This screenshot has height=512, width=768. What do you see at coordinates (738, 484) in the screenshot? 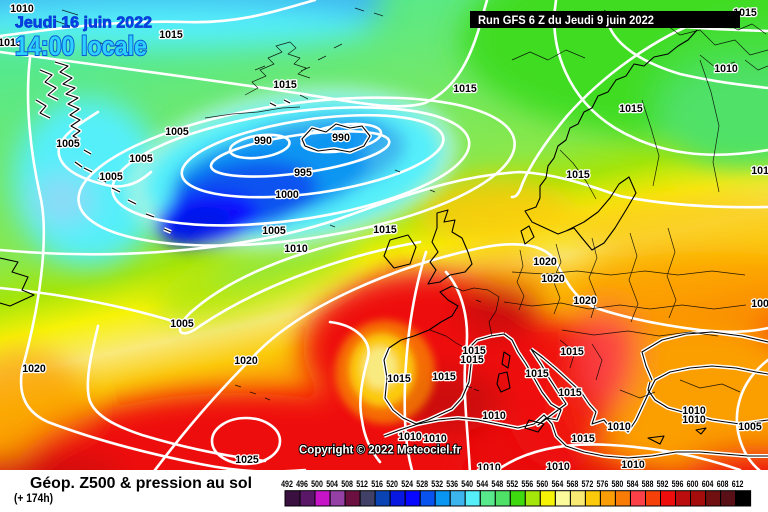
I see `svg-text: 612` at bounding box center [738, 484].